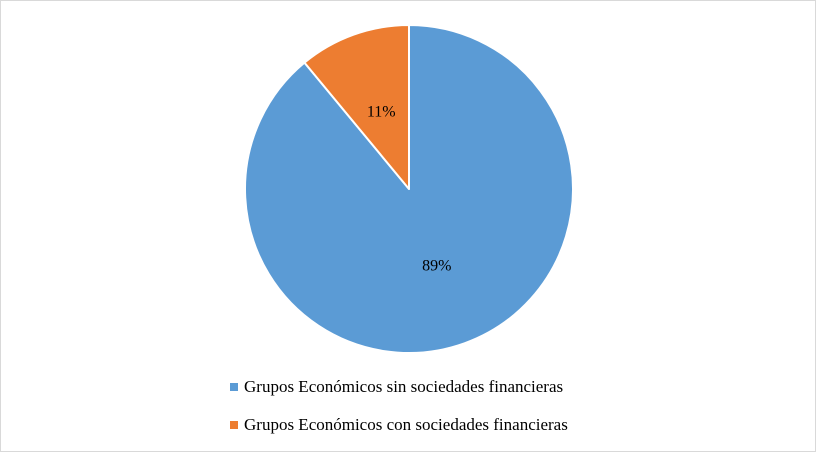  I want to click on legend-swatch-sin-sociedades, so click(234, 387).